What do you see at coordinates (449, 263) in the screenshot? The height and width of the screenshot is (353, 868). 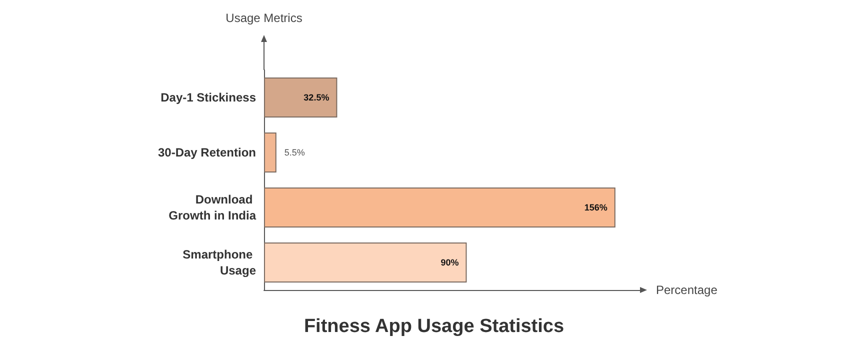 I see `data-label: 90%` at bounding box center [449, 263].